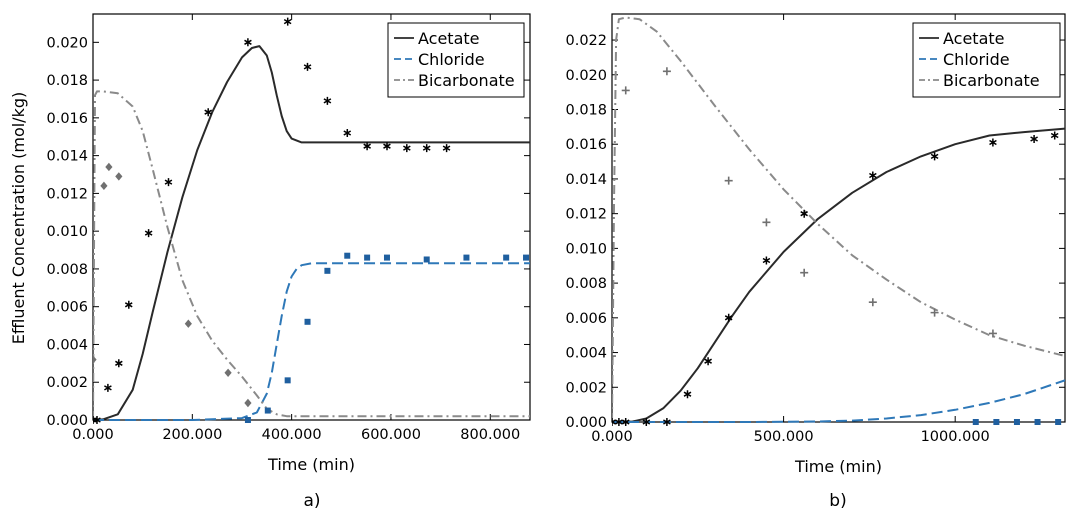 Image resolution: width=1066 pixels, height=511 pixels. Describe the element at coordinates (838, 466) in the screenshot. I see `x-axis-label-panel-b: Time (min)` at that location.